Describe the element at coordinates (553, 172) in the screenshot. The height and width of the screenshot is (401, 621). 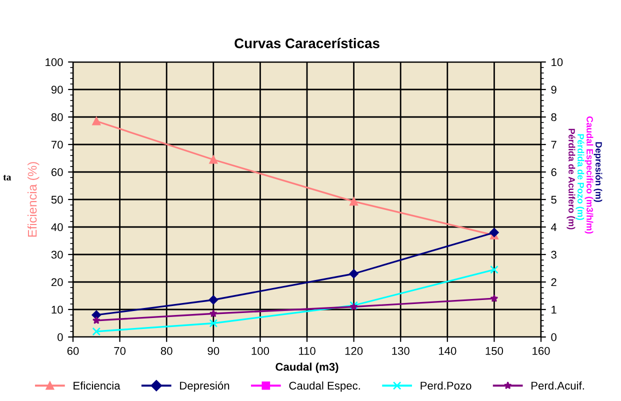
I see `y2-tick-label: 6` at that location.